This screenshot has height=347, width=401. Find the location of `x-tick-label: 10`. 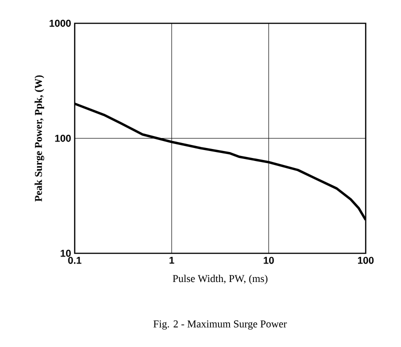

x-tick-label: 10 is located at coordinates (269, 260).